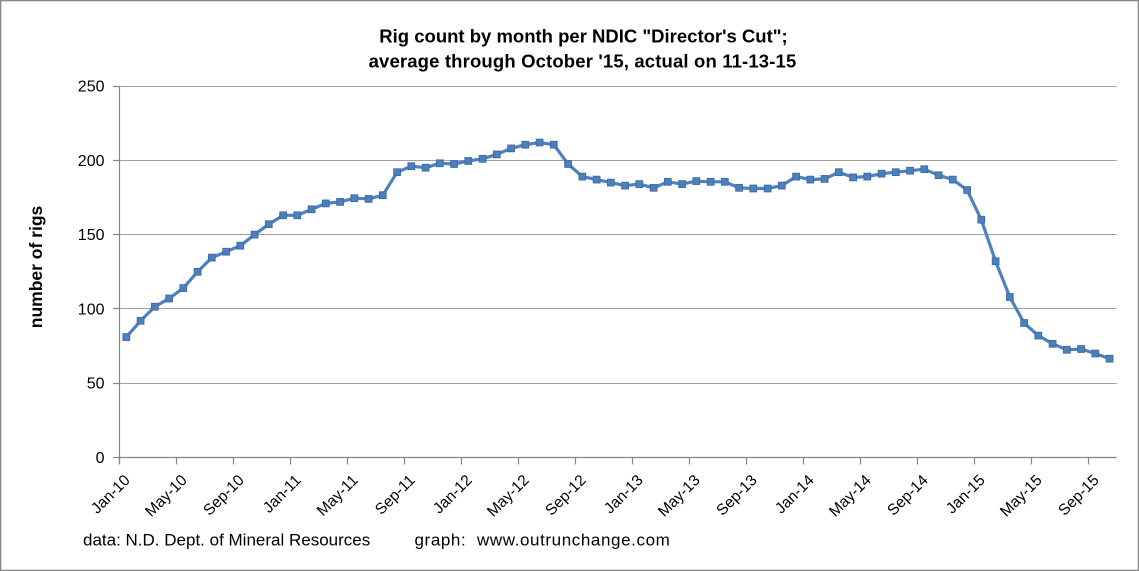 The height and width of the screenshot is (571, 1139). Describe the element at coordinates (543, 539) in the screenshot. I see `svg-text: graph: www.outrunchange.com` at that location.